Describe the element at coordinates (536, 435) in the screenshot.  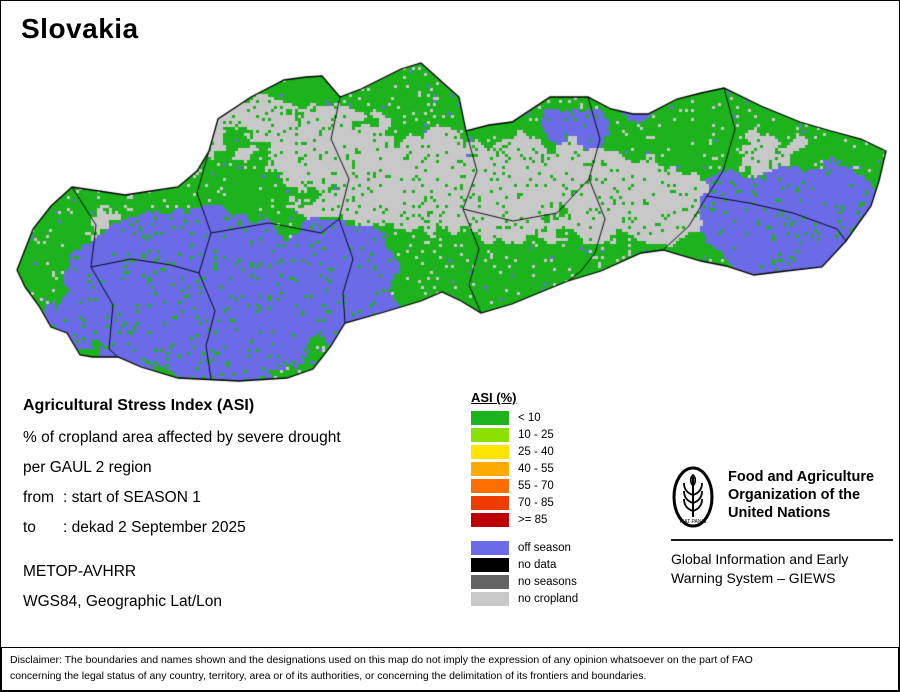
I see `legend-label: 10 - 25` at that location.